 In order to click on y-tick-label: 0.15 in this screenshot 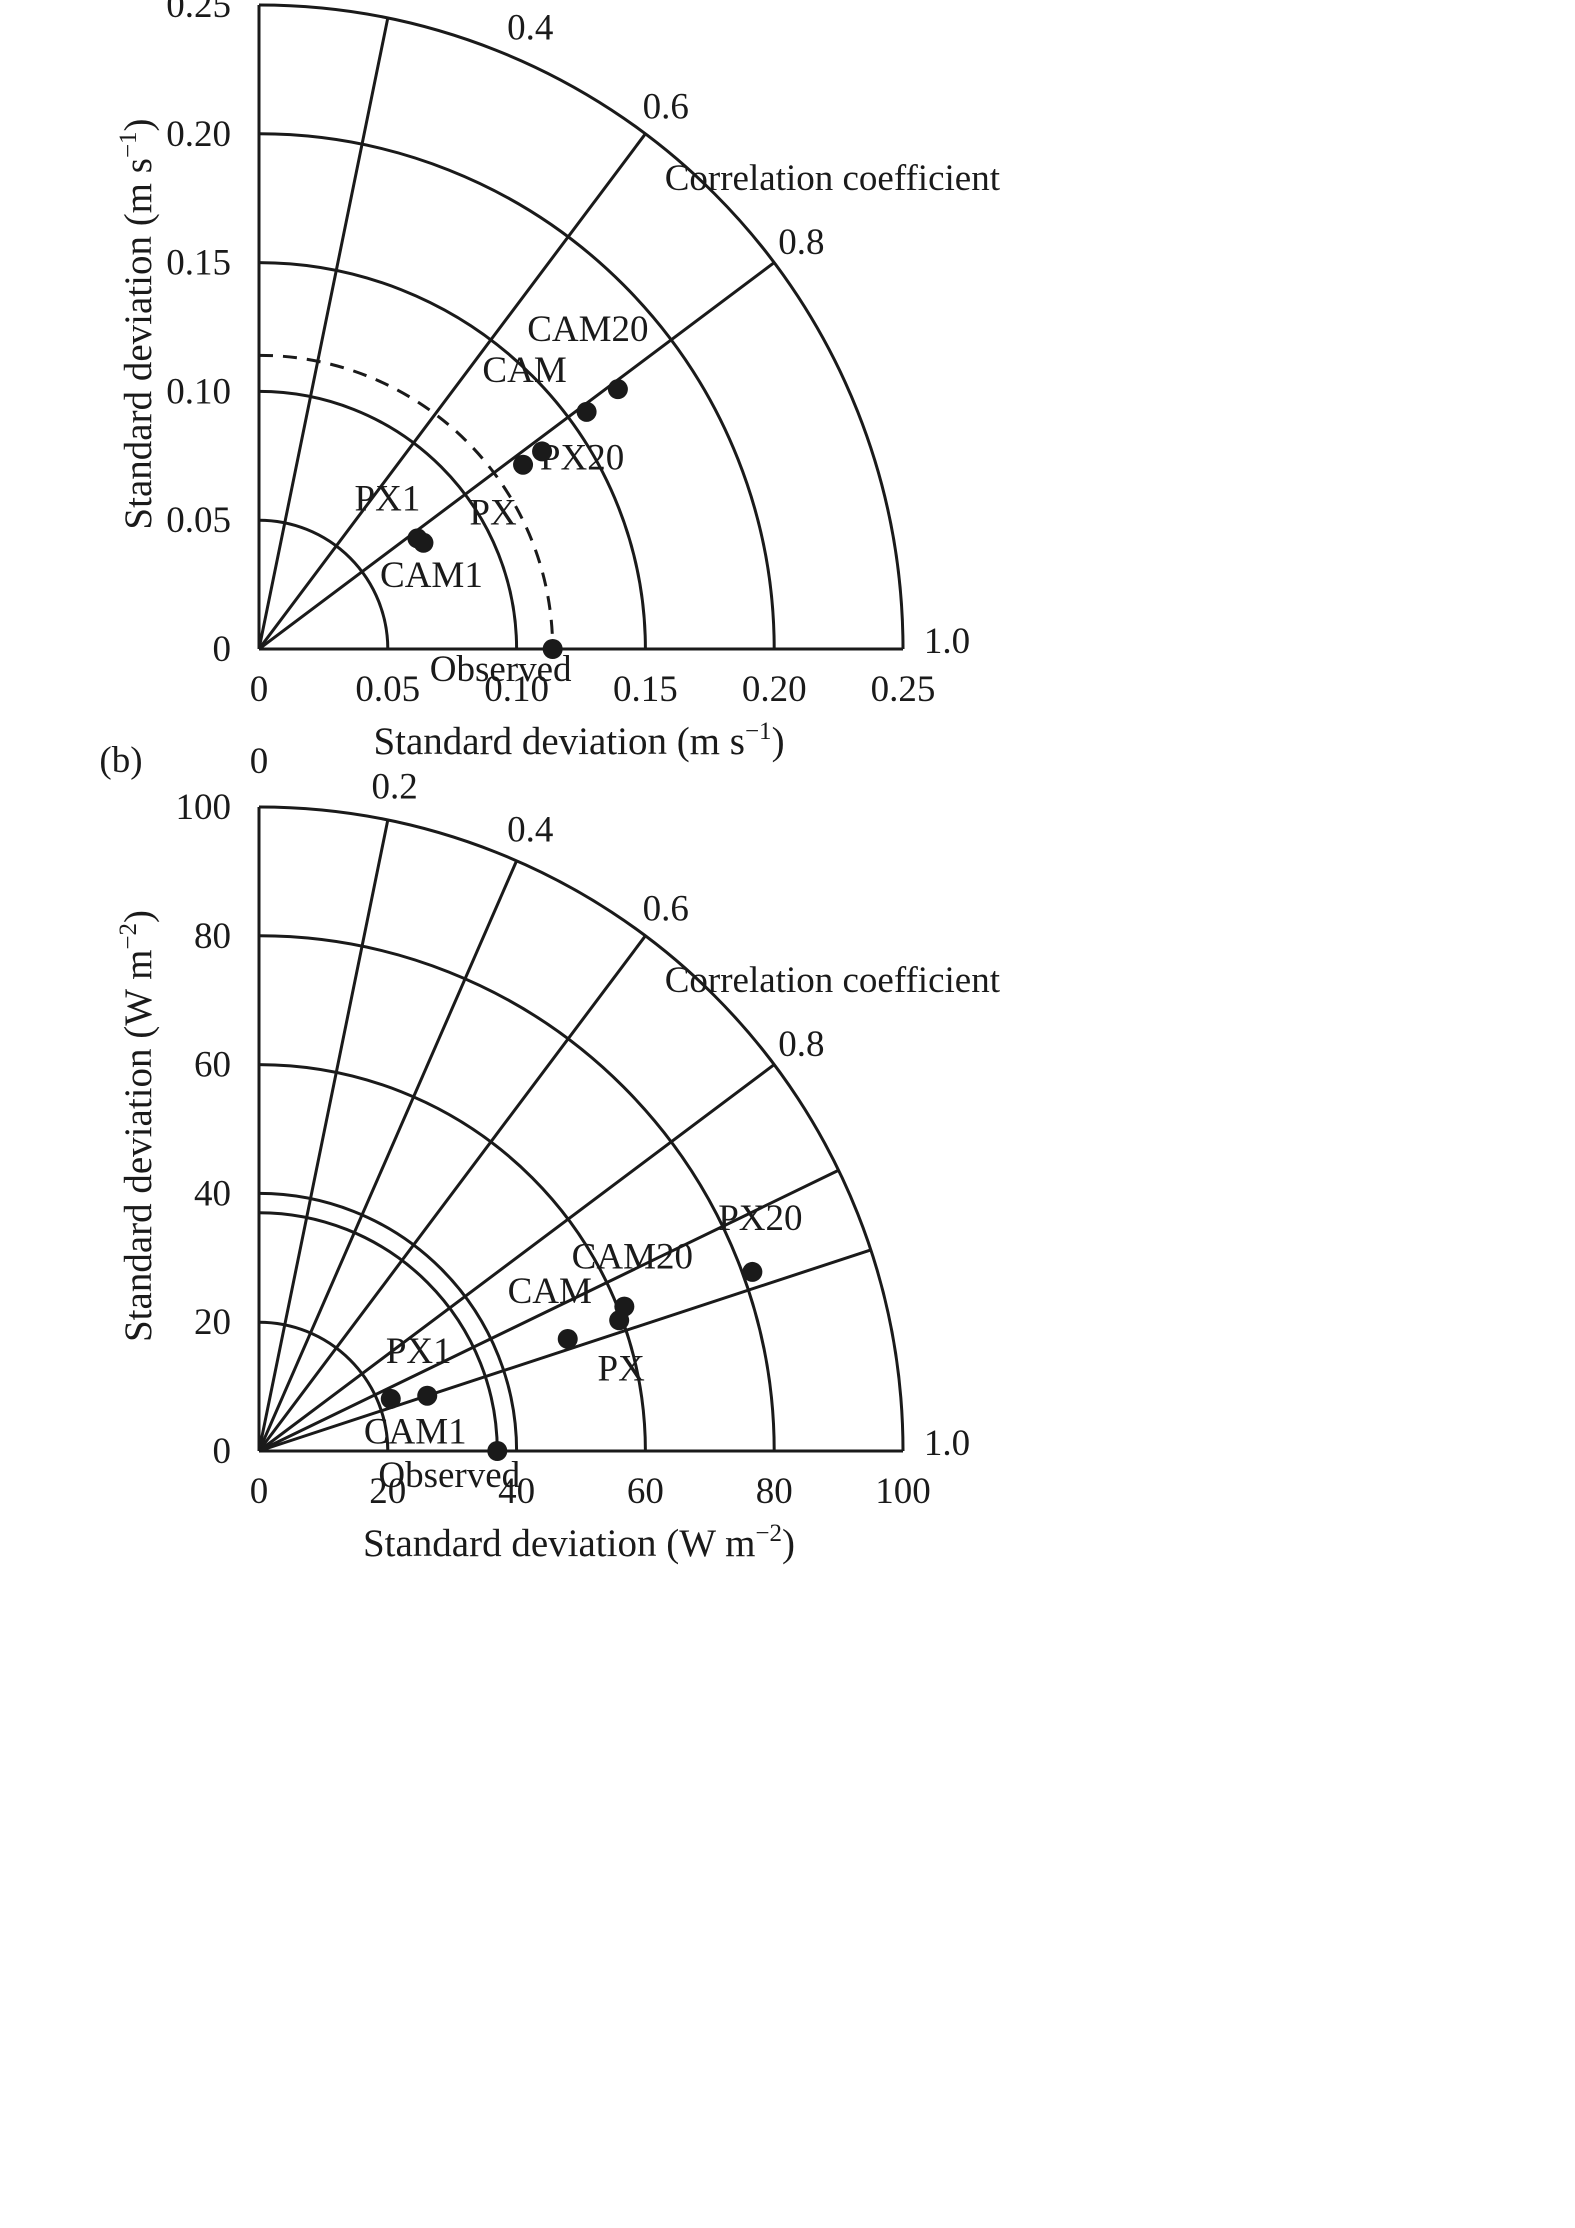, I will do `click(198, 263)`.